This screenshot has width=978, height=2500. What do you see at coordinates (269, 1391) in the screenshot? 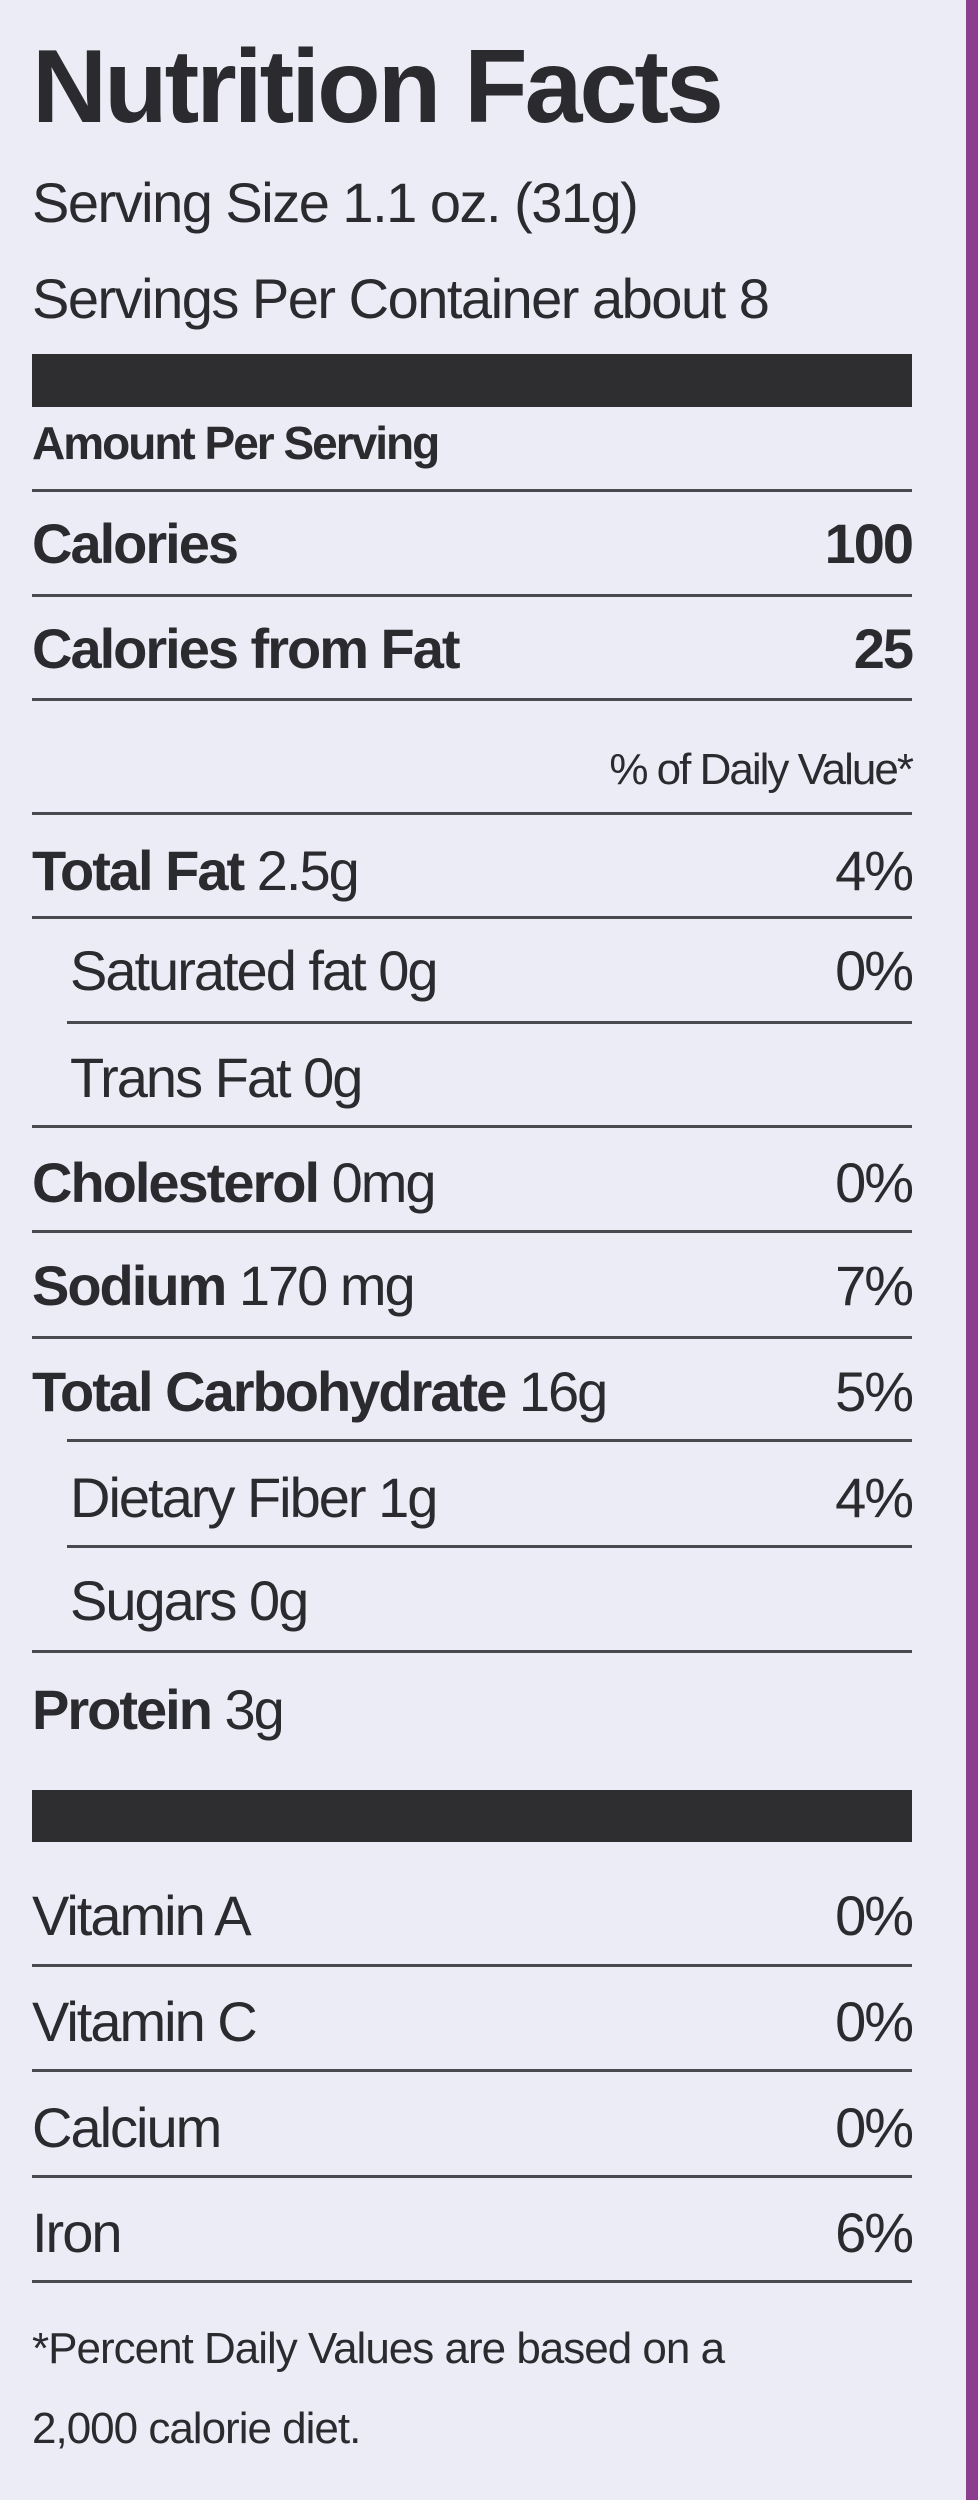
I see `name: Total Carbohydrate` at bounding box center [269, 1391].